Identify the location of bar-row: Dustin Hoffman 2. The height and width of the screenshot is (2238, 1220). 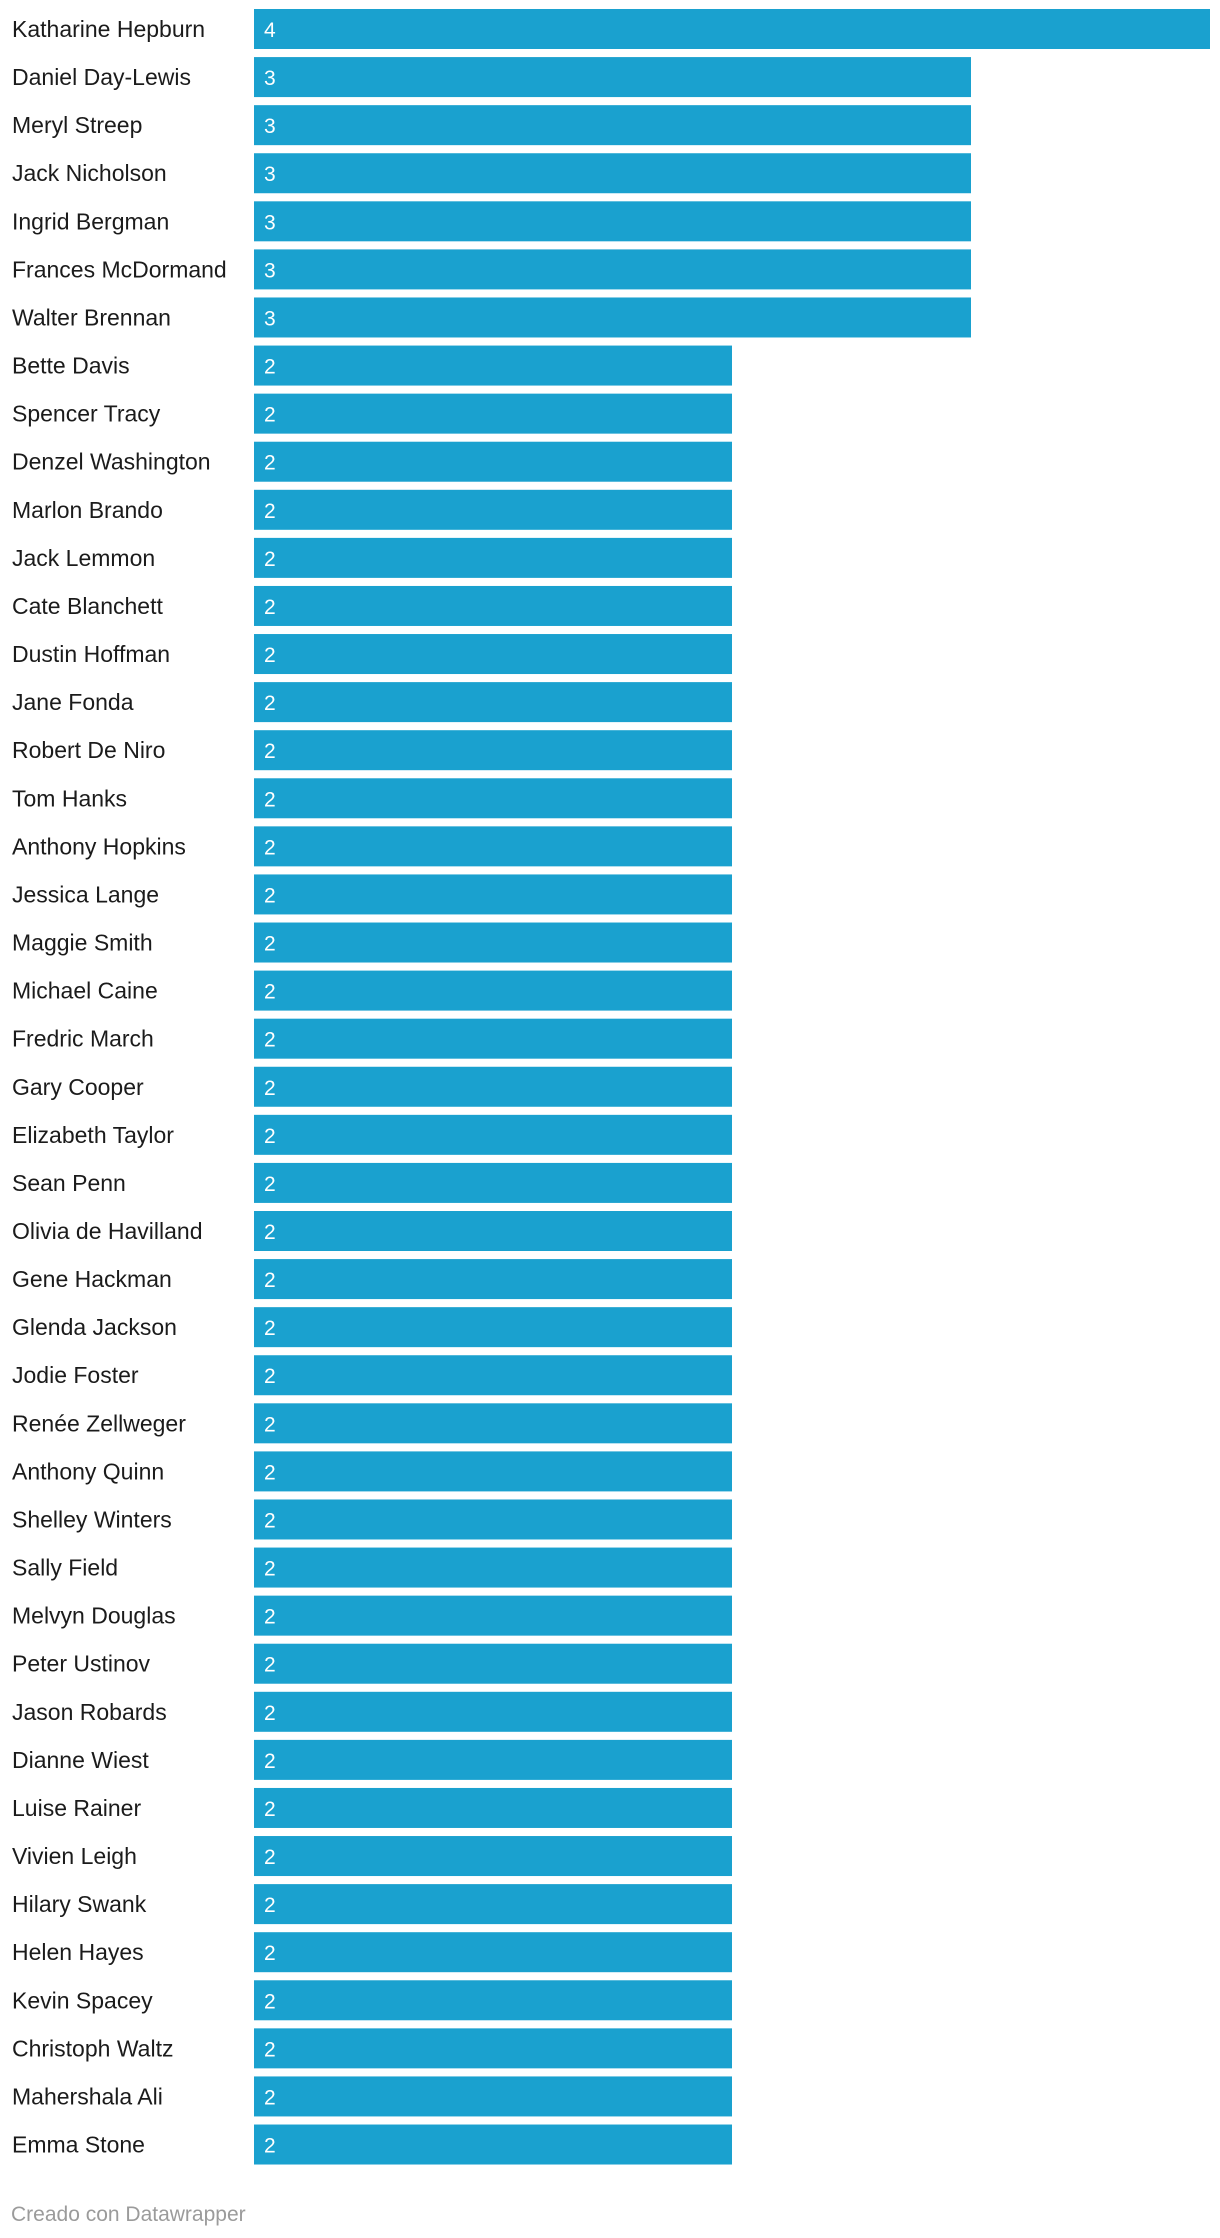
(372, 654).